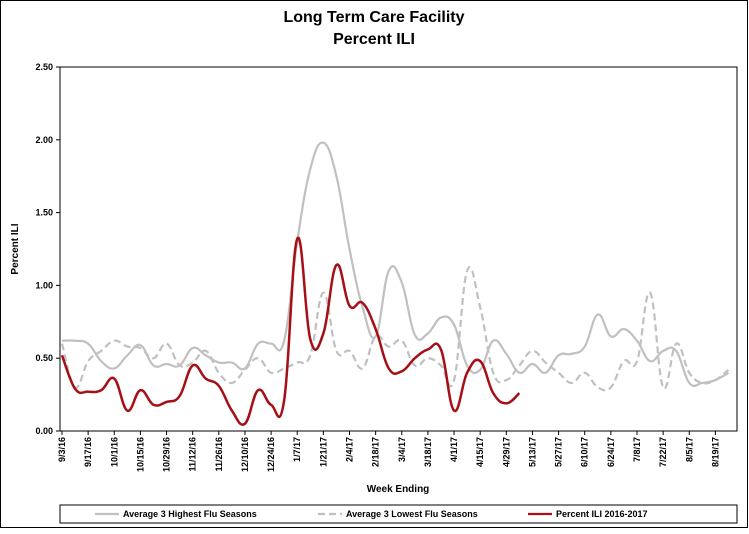 Image resolution: width=749 pixels, height=534 pixels. I want to click on x-tick-label: 5/27/17, so click(559, 452).